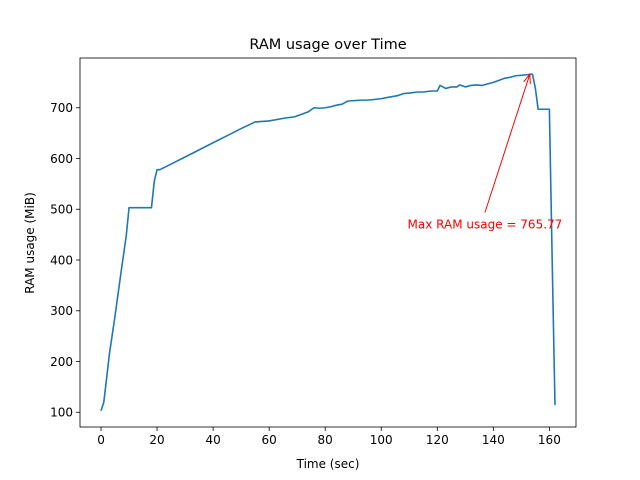  I want to click on x-tick-label: 160, so click(549, 440).